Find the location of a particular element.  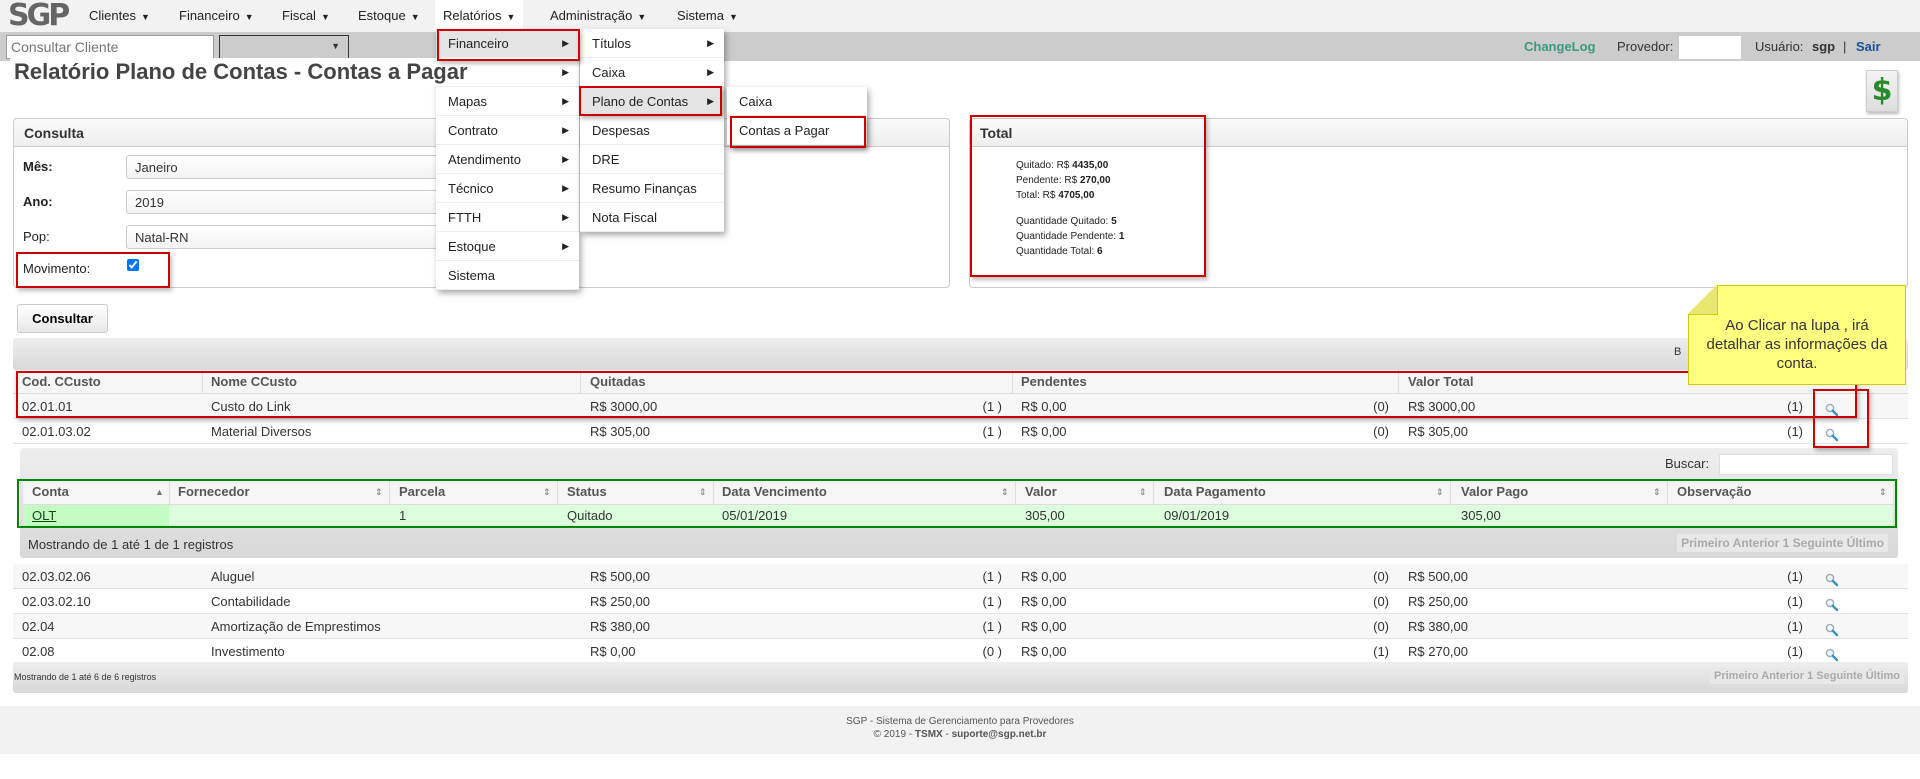

nav-label: Estoque is located at coordinates (382, 15).